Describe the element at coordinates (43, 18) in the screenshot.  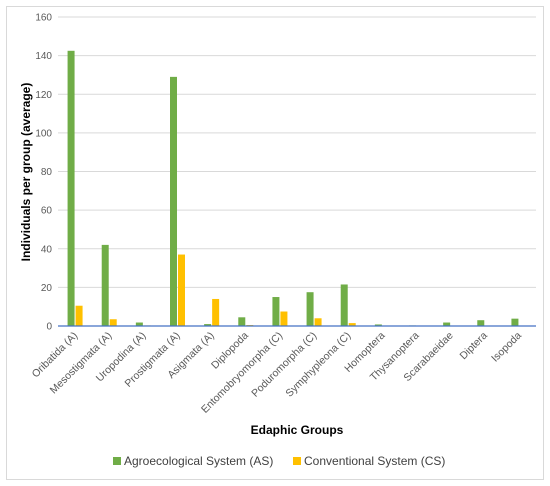
I see `y-tick-label: 160` at that location.